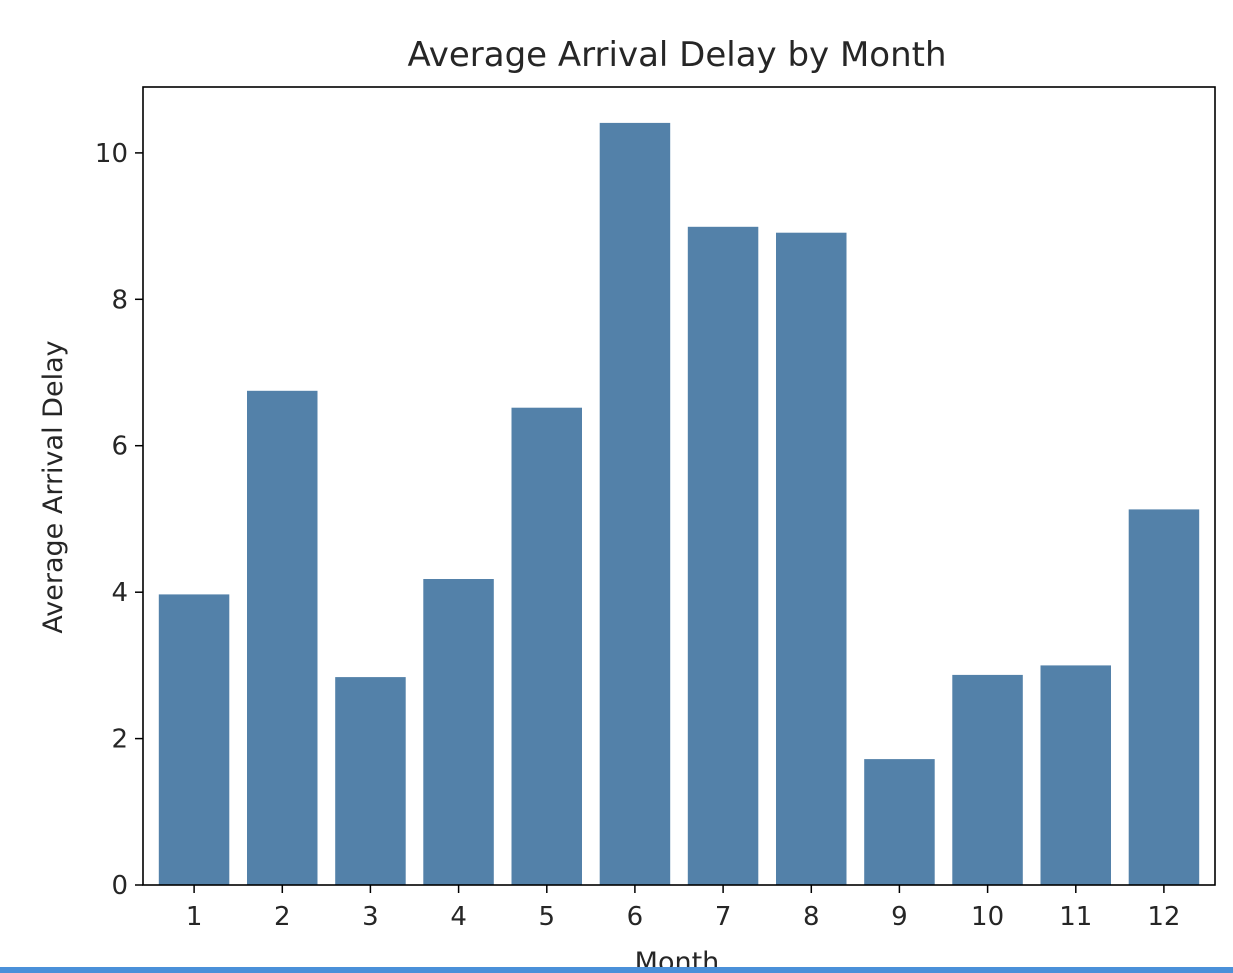  What do you see at coordinates (1075, 917) in the screenshot?
I see `x-tick-label: 11` at bounding box center [1075, 917].